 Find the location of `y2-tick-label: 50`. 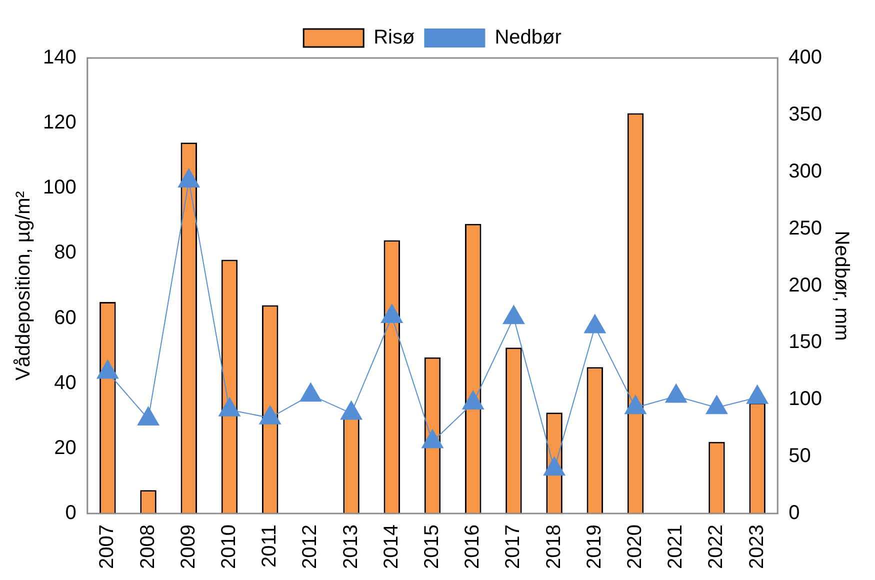

y2-tick-label: 50 is located at coordinates (799, 456).